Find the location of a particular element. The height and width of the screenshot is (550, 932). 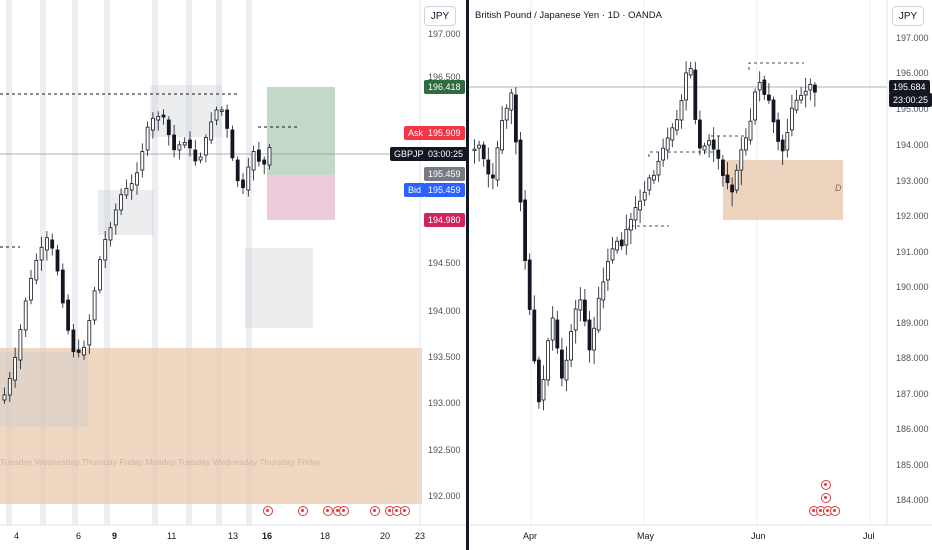

bid-price-tag: 195.459 is located at coordinates (444, 190).